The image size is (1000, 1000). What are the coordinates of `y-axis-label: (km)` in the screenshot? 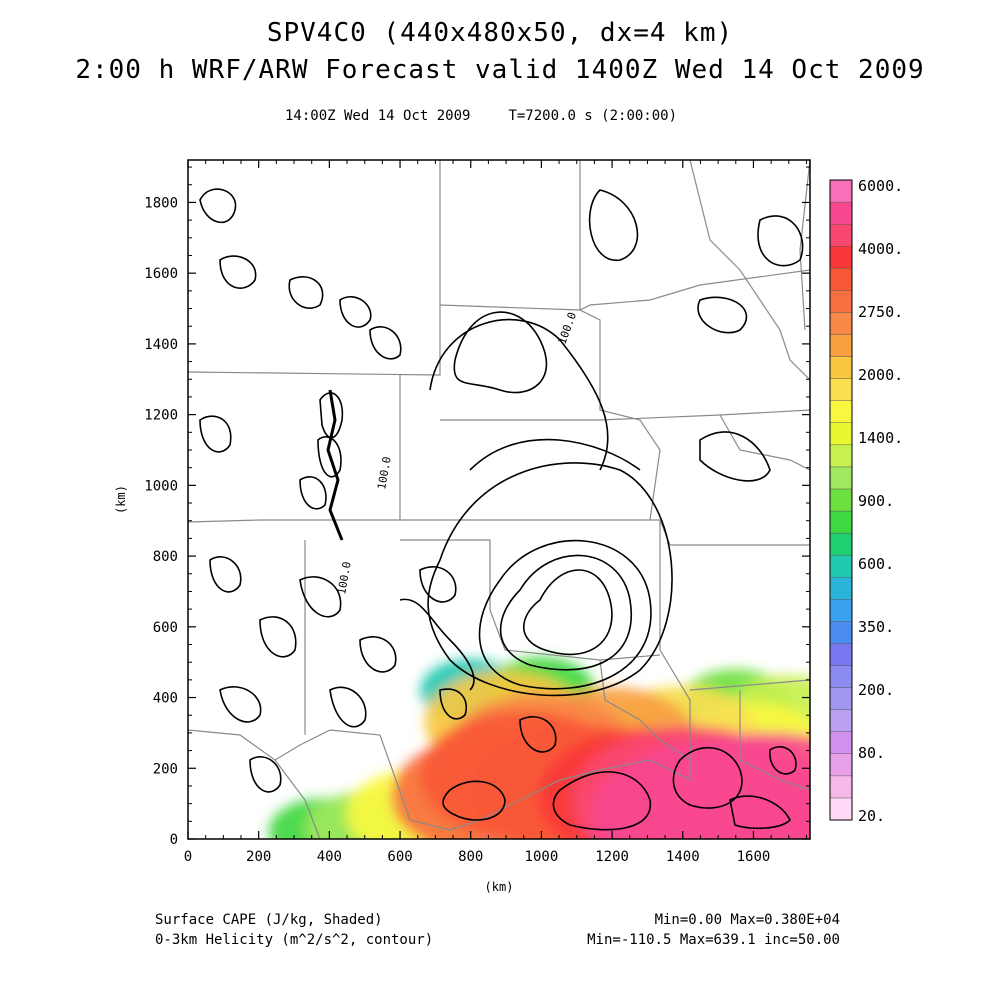 It's located at (121, 499).